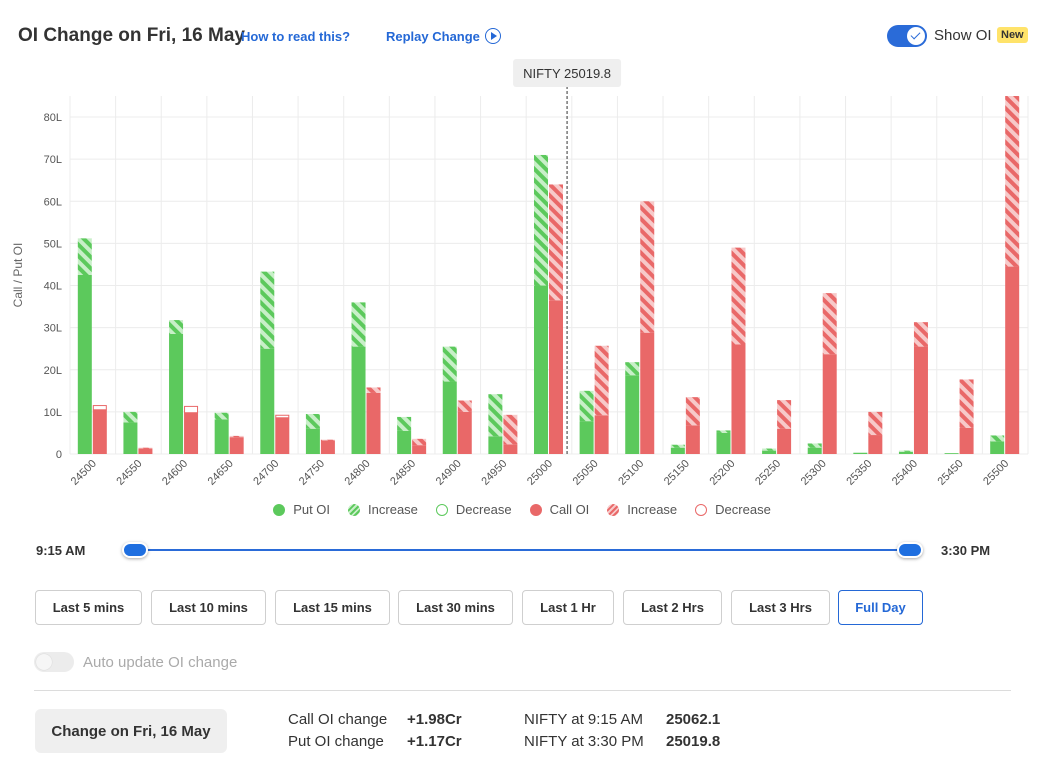 The height and width of the screenshot is (769, 1044). I want to click on legend-label: Put OI, so click(312, 509).